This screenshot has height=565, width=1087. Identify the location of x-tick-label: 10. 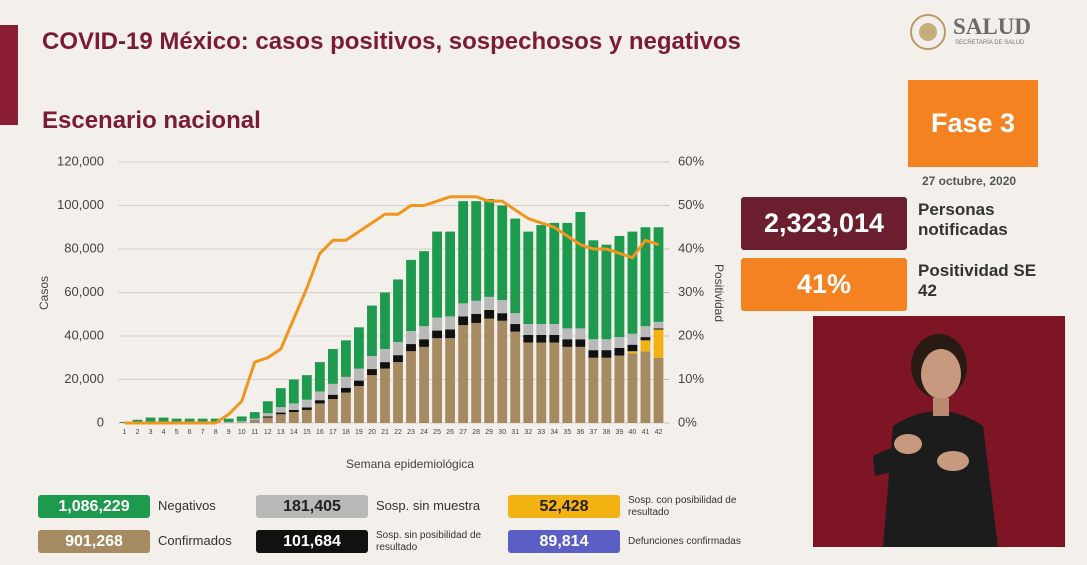
(242, 432).